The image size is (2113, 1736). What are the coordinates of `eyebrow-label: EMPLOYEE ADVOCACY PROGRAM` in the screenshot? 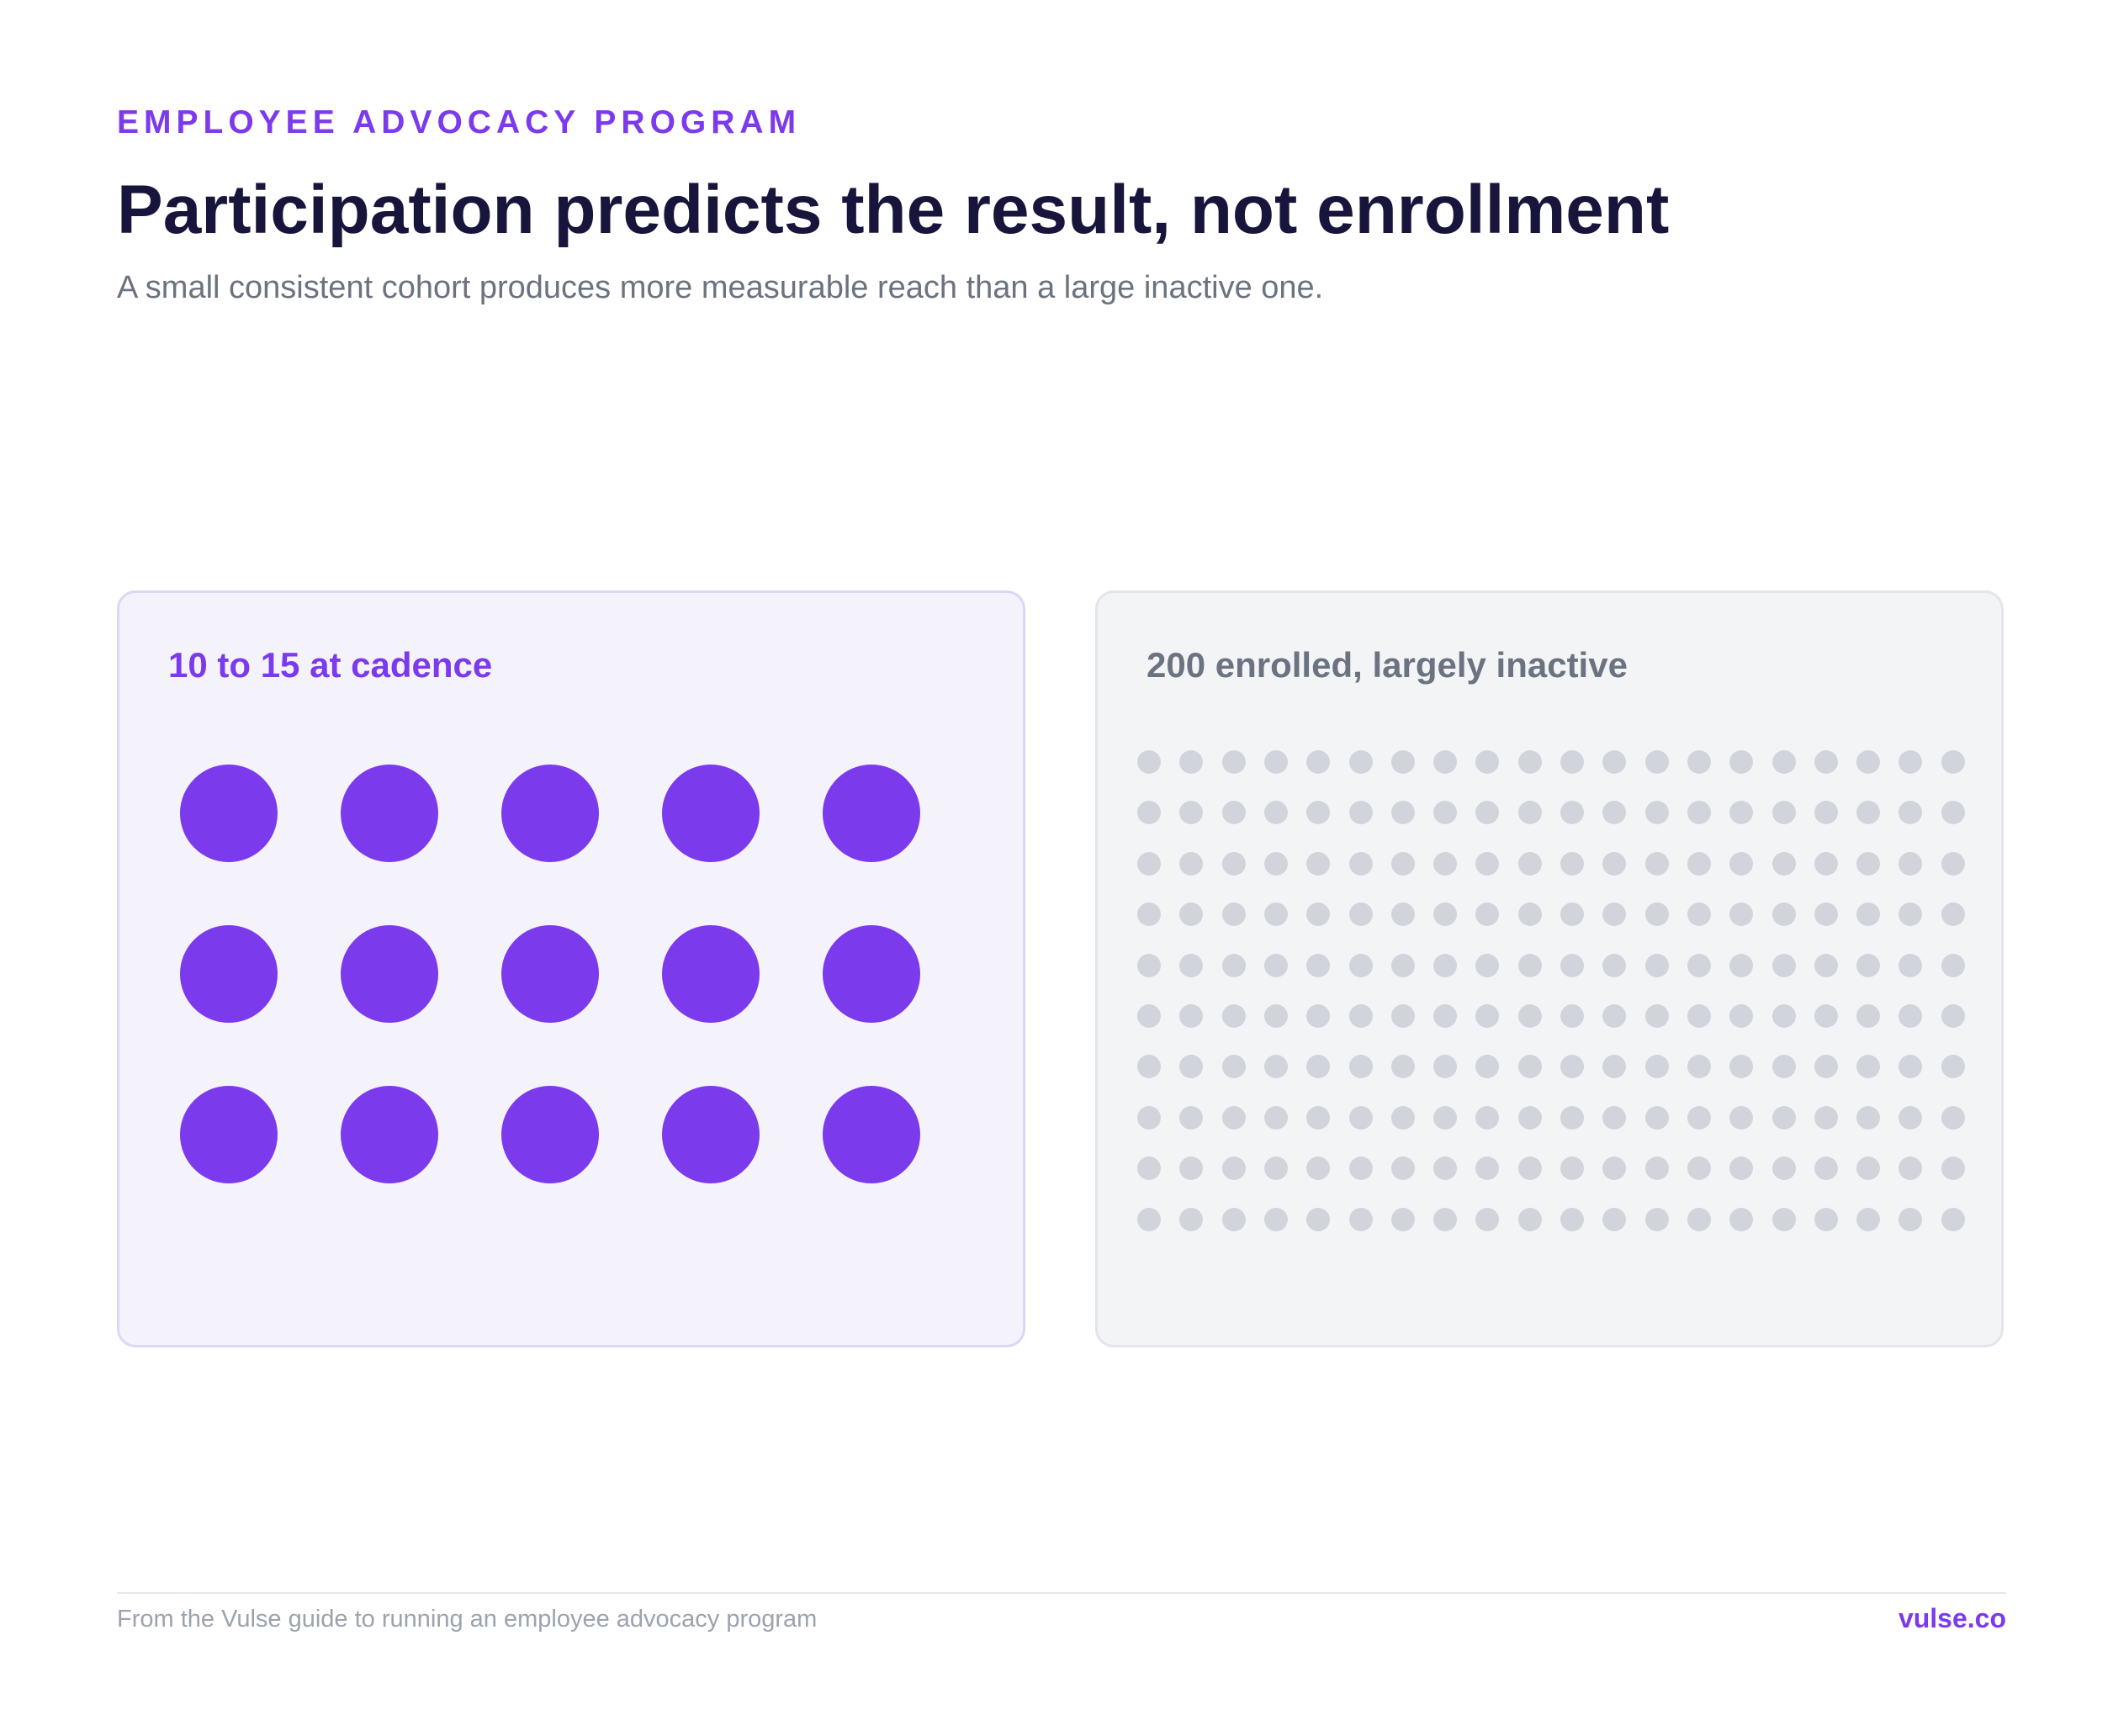 It's located at (459, 122).